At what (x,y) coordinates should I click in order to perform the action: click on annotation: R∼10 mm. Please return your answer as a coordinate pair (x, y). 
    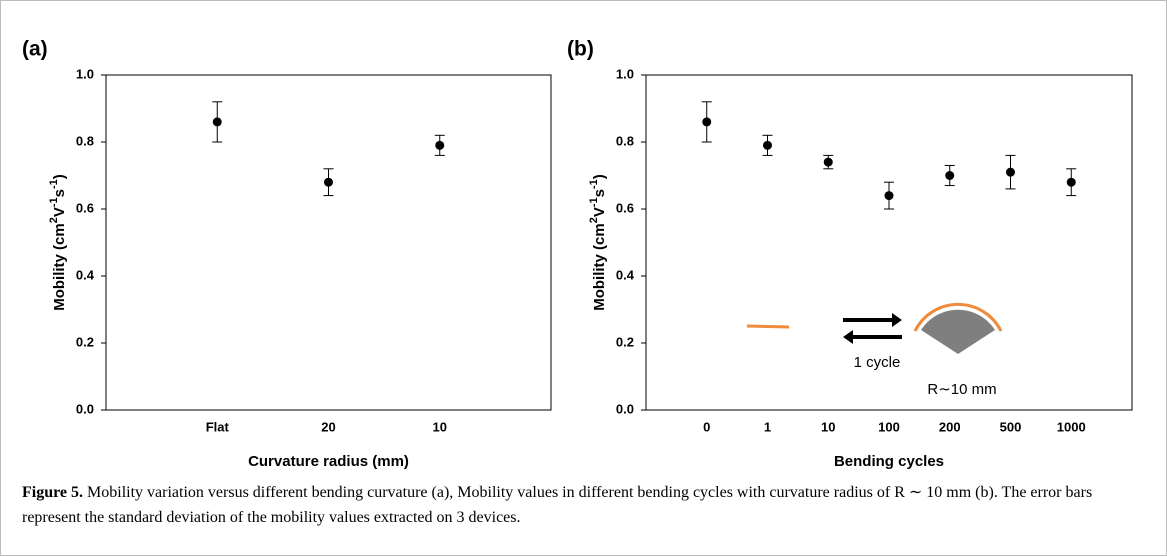
    Looking at the image, I should click on (961, 389).